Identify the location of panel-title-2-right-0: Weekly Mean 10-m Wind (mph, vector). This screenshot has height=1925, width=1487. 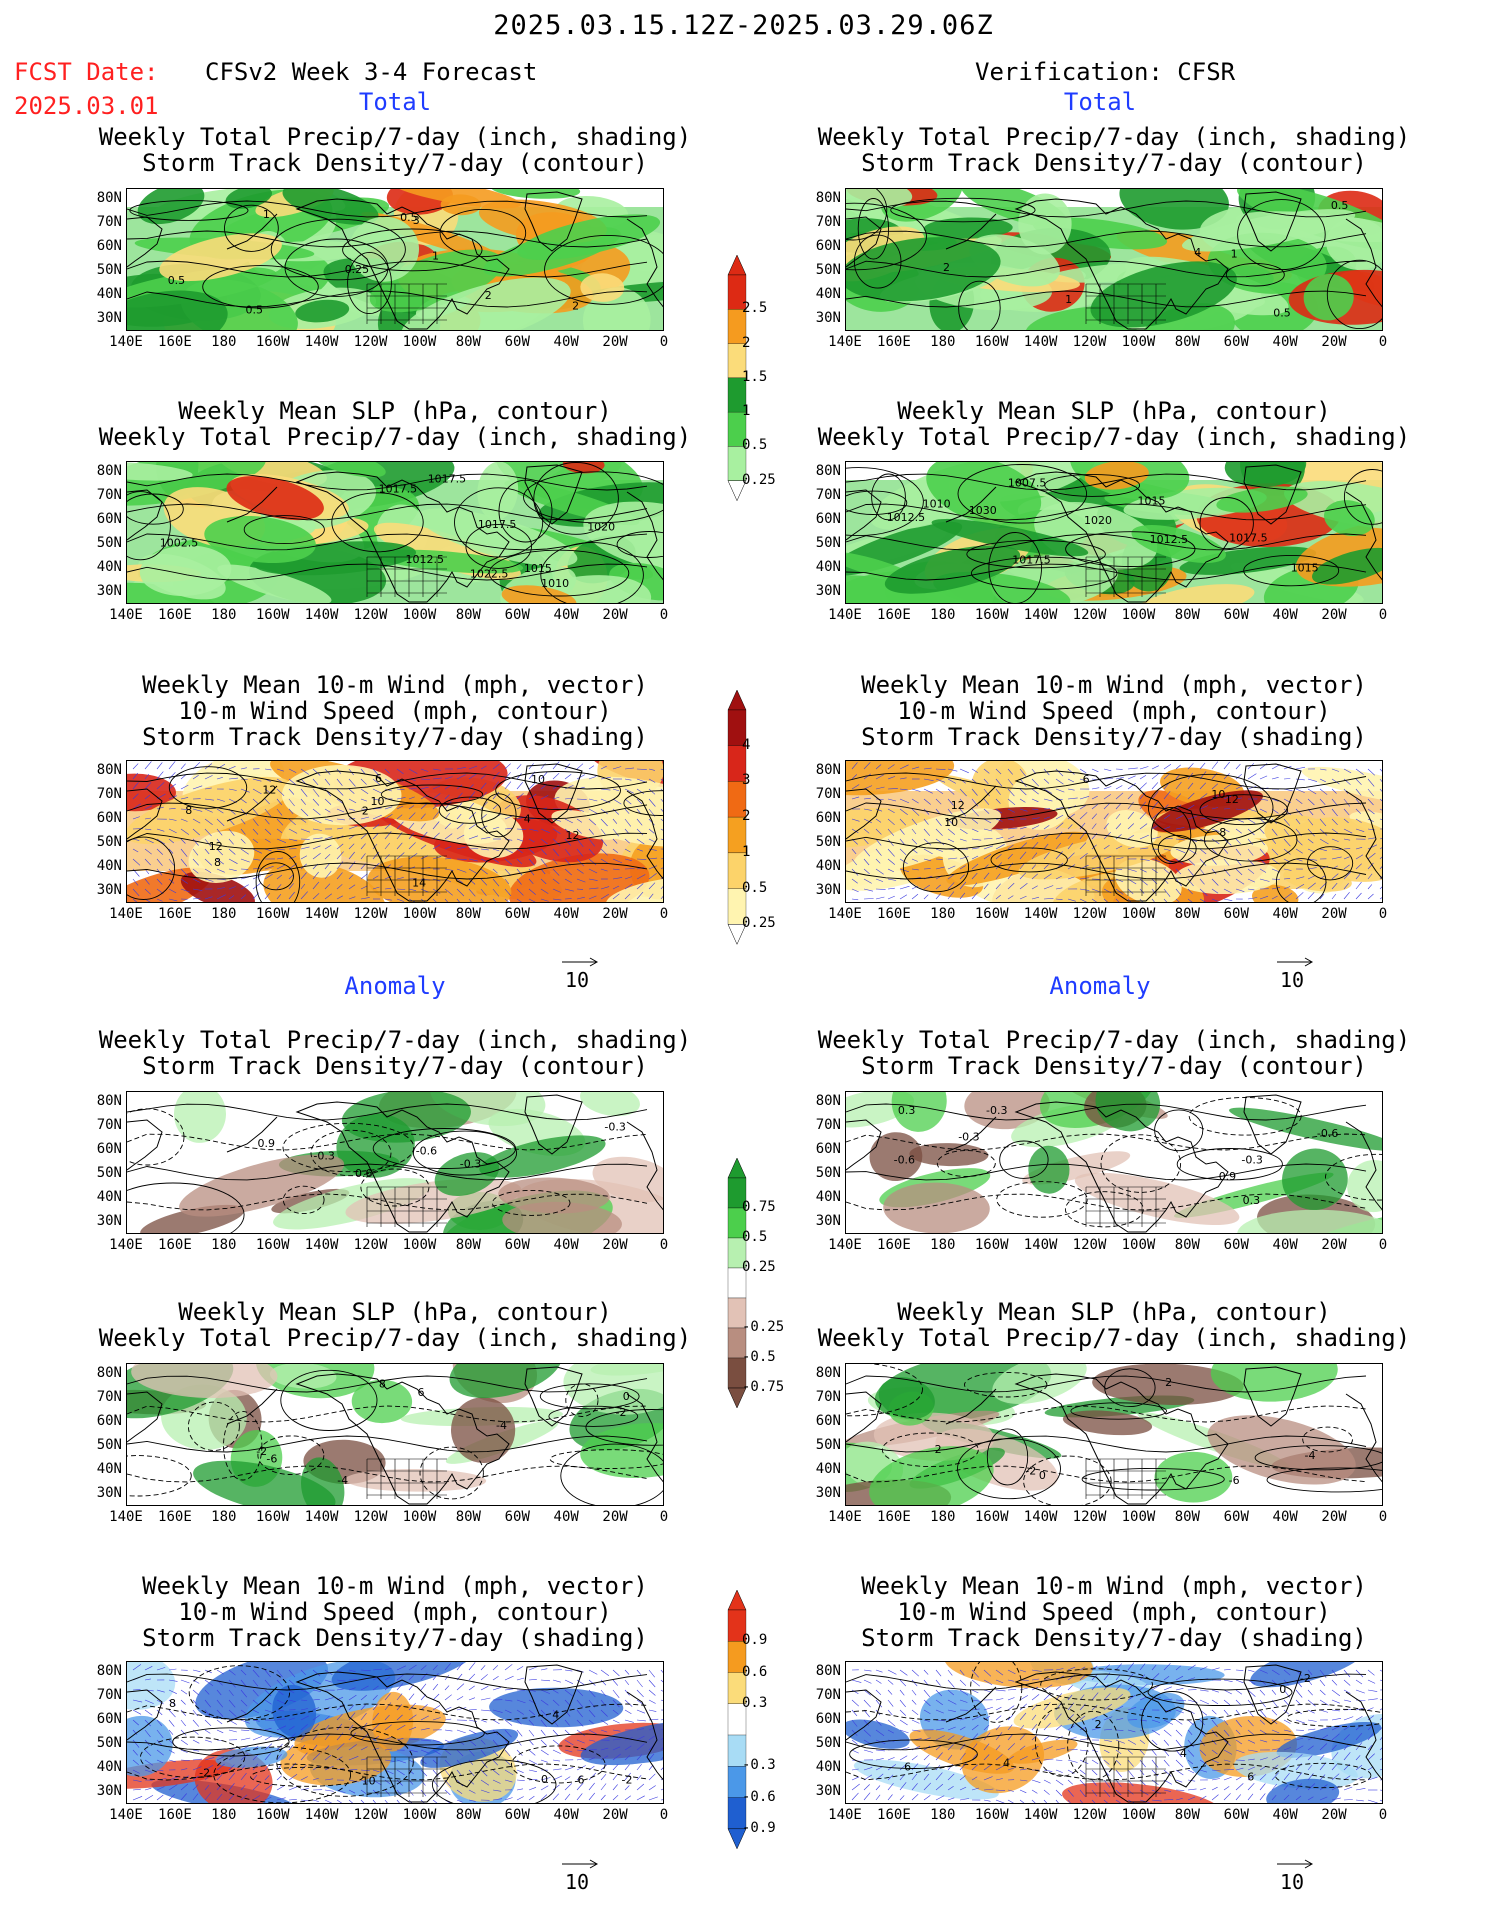
(1114, 685).